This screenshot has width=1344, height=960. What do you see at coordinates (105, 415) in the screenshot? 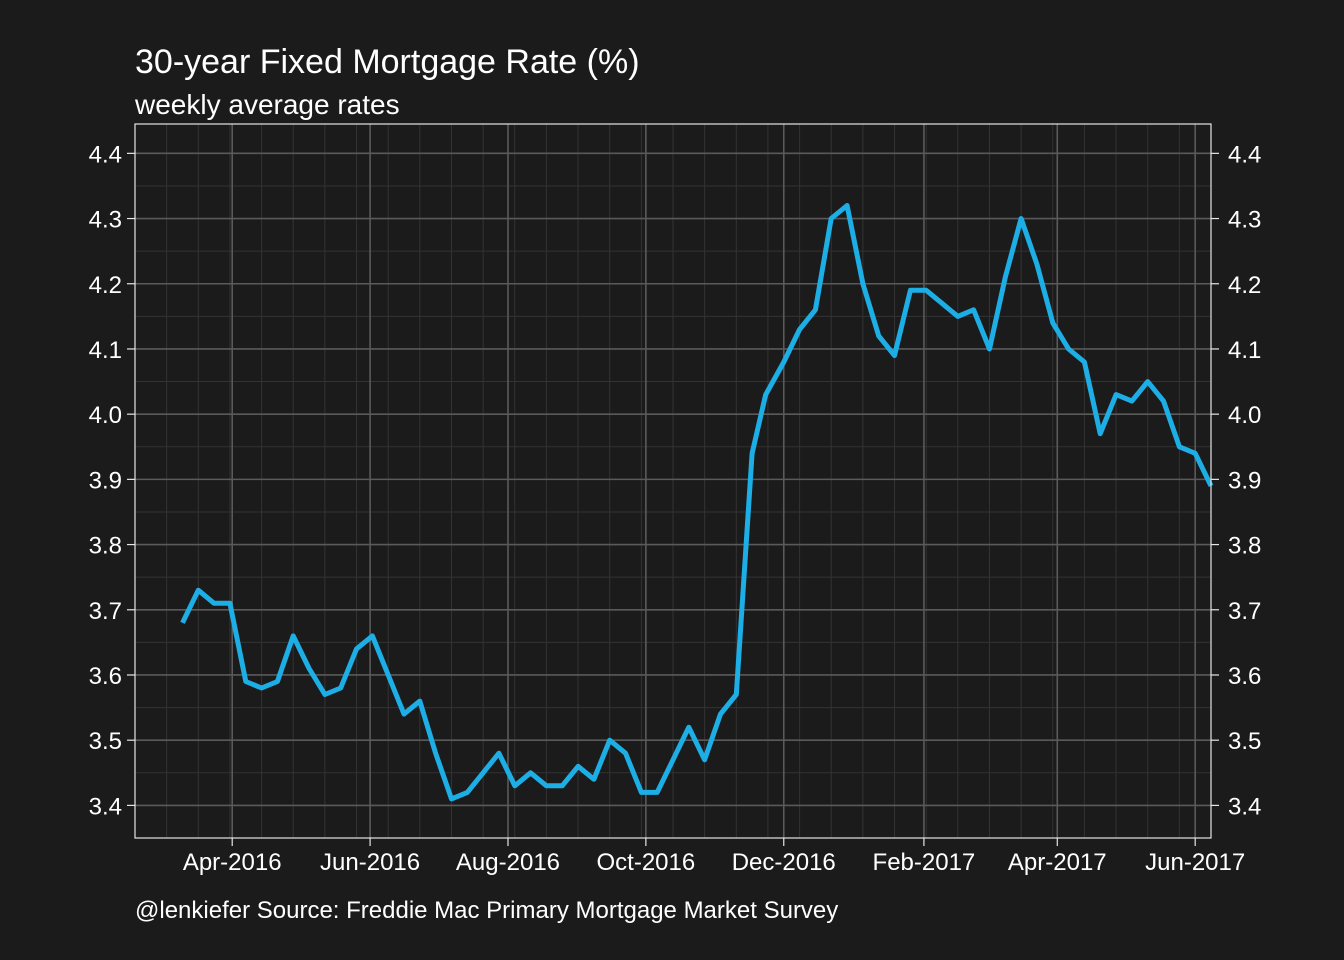
I see `y-tick-label-left: 4.0` at bounding box center [105, 415].